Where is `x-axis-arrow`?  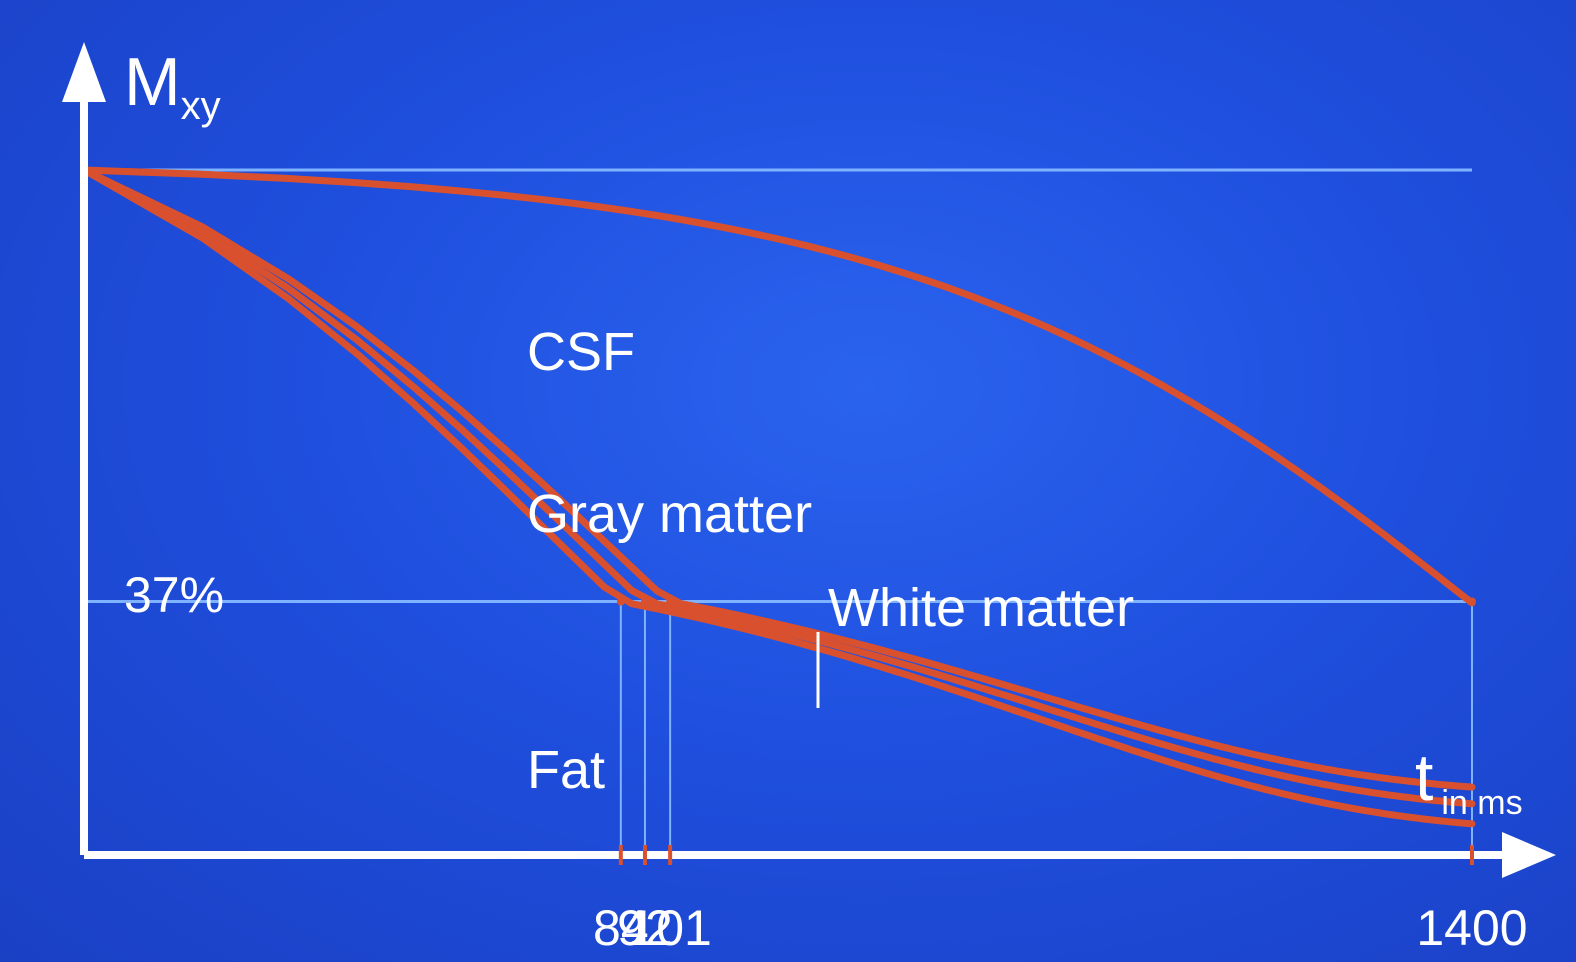 x-axis-arrow is located at coordinates (1529, 855).